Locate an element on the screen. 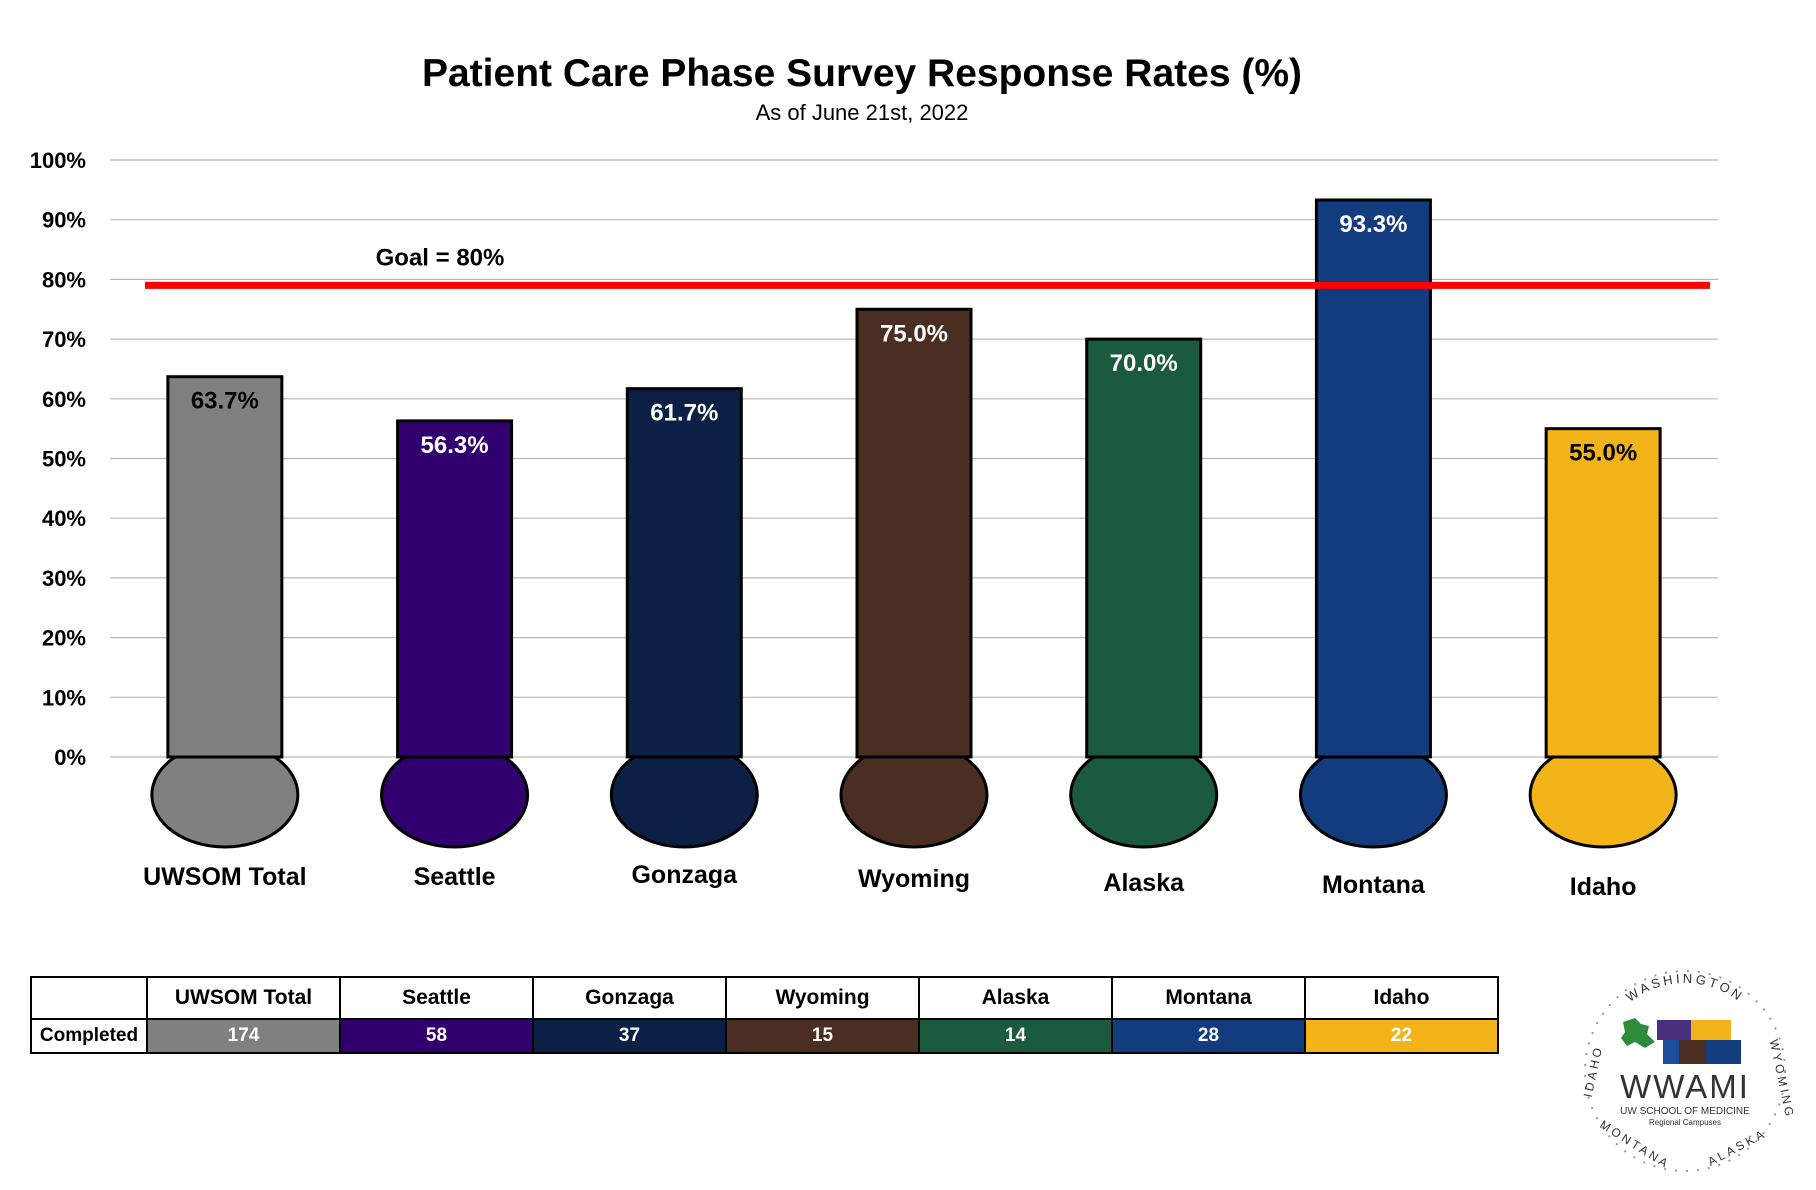 The width and height of the screenshot is (1816, 1190). category-label: Wyoming is located at coordinates (914, 879).